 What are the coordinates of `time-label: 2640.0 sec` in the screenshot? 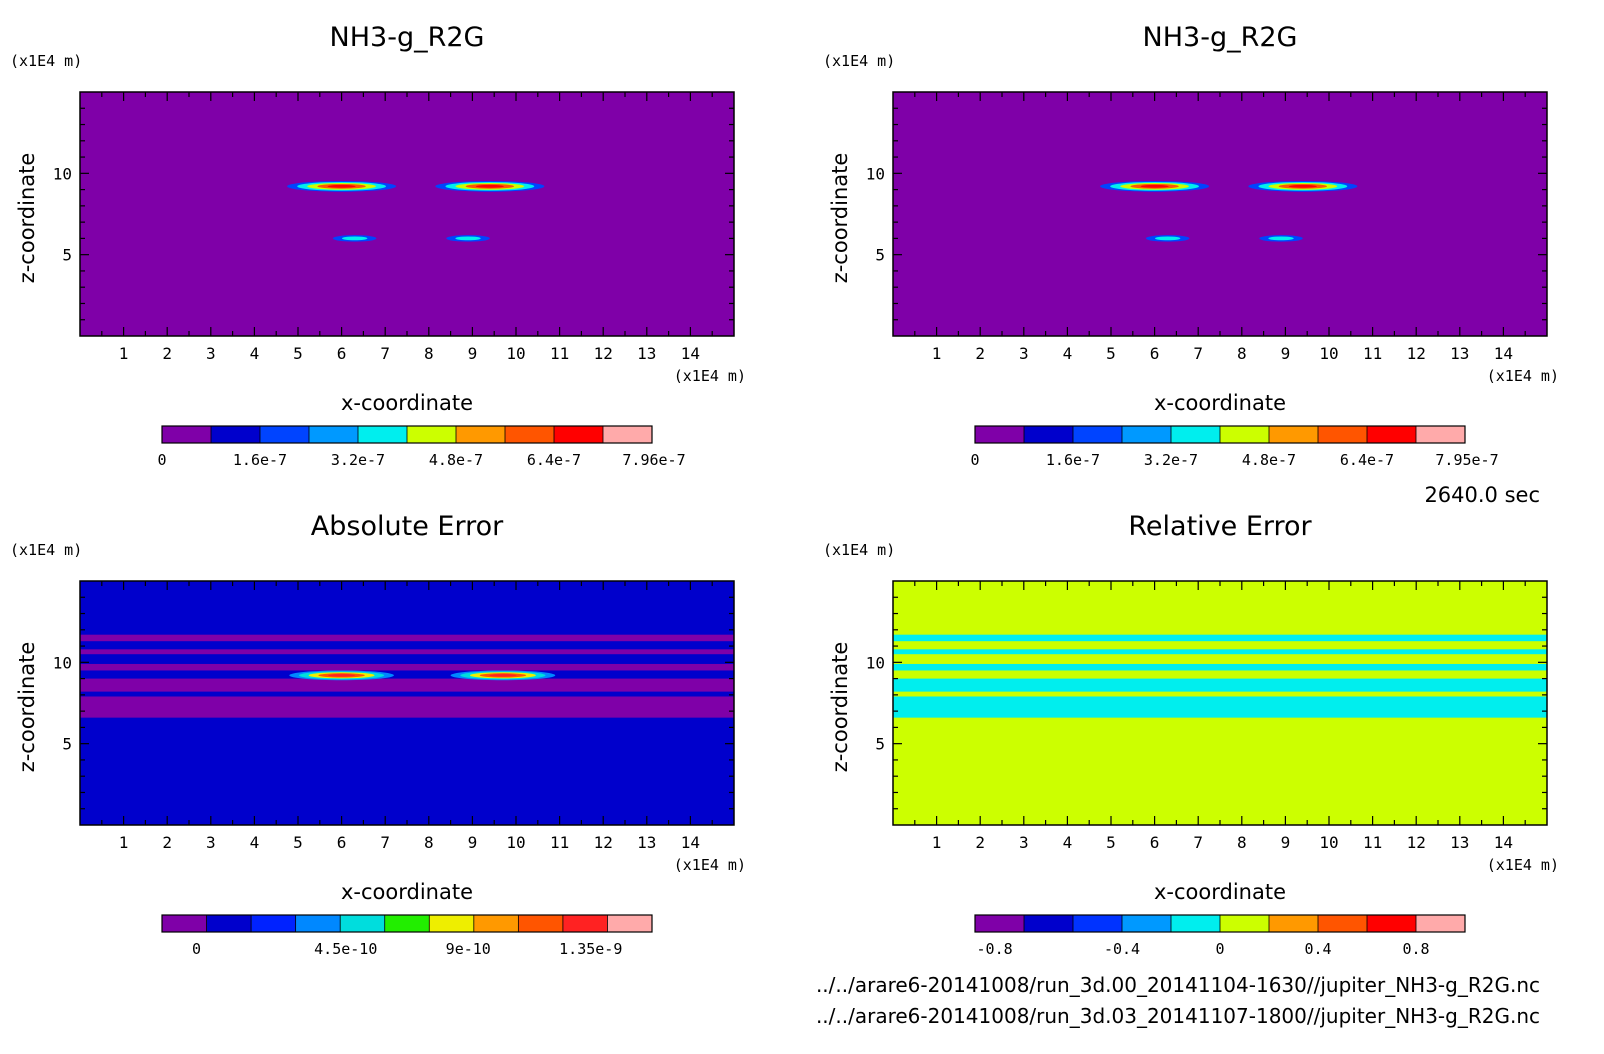 It's located at (1482, 495).